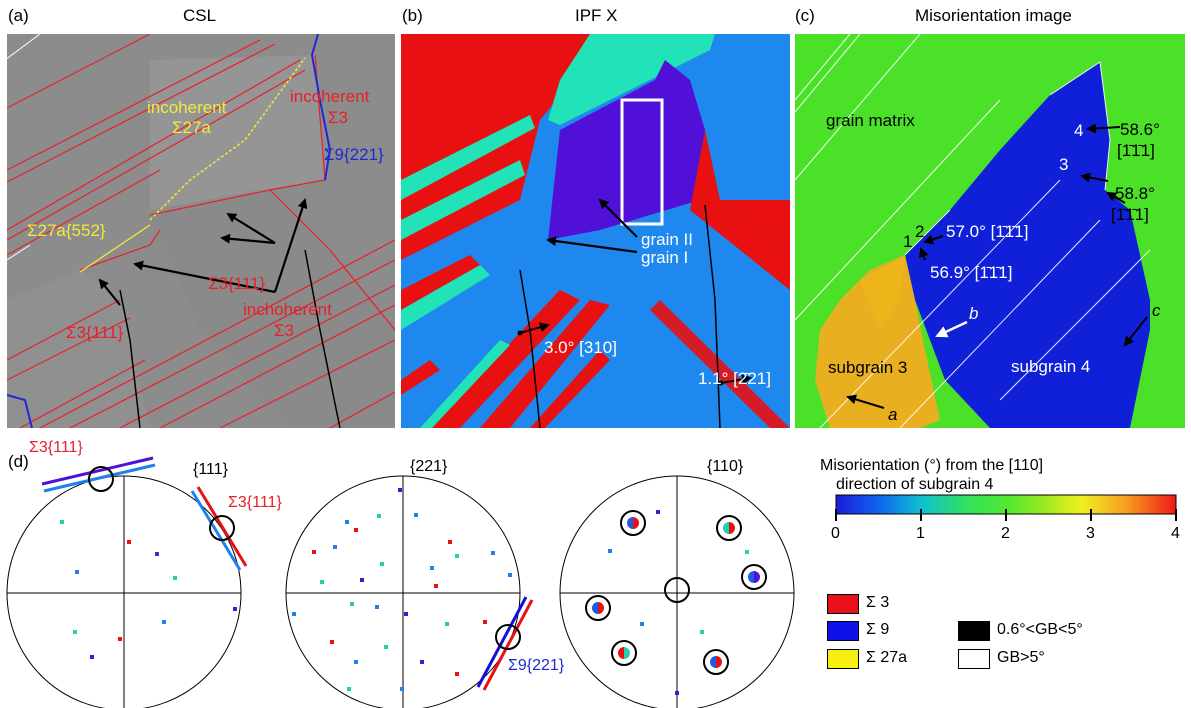 This screenshot has height=708, width=1191. I want to click on grain-i-label: grain I, so click(665, 257).